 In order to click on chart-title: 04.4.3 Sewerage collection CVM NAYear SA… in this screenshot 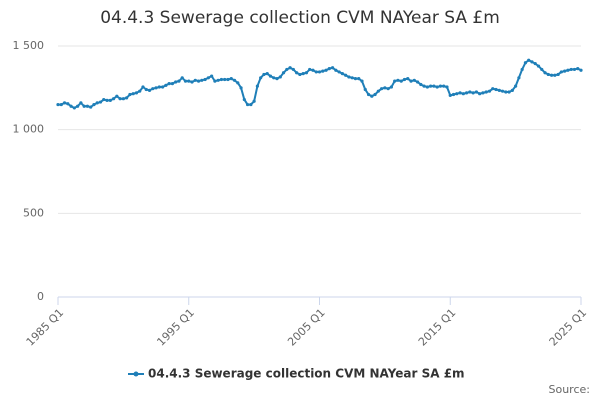, I will do `click(300, 18)`.